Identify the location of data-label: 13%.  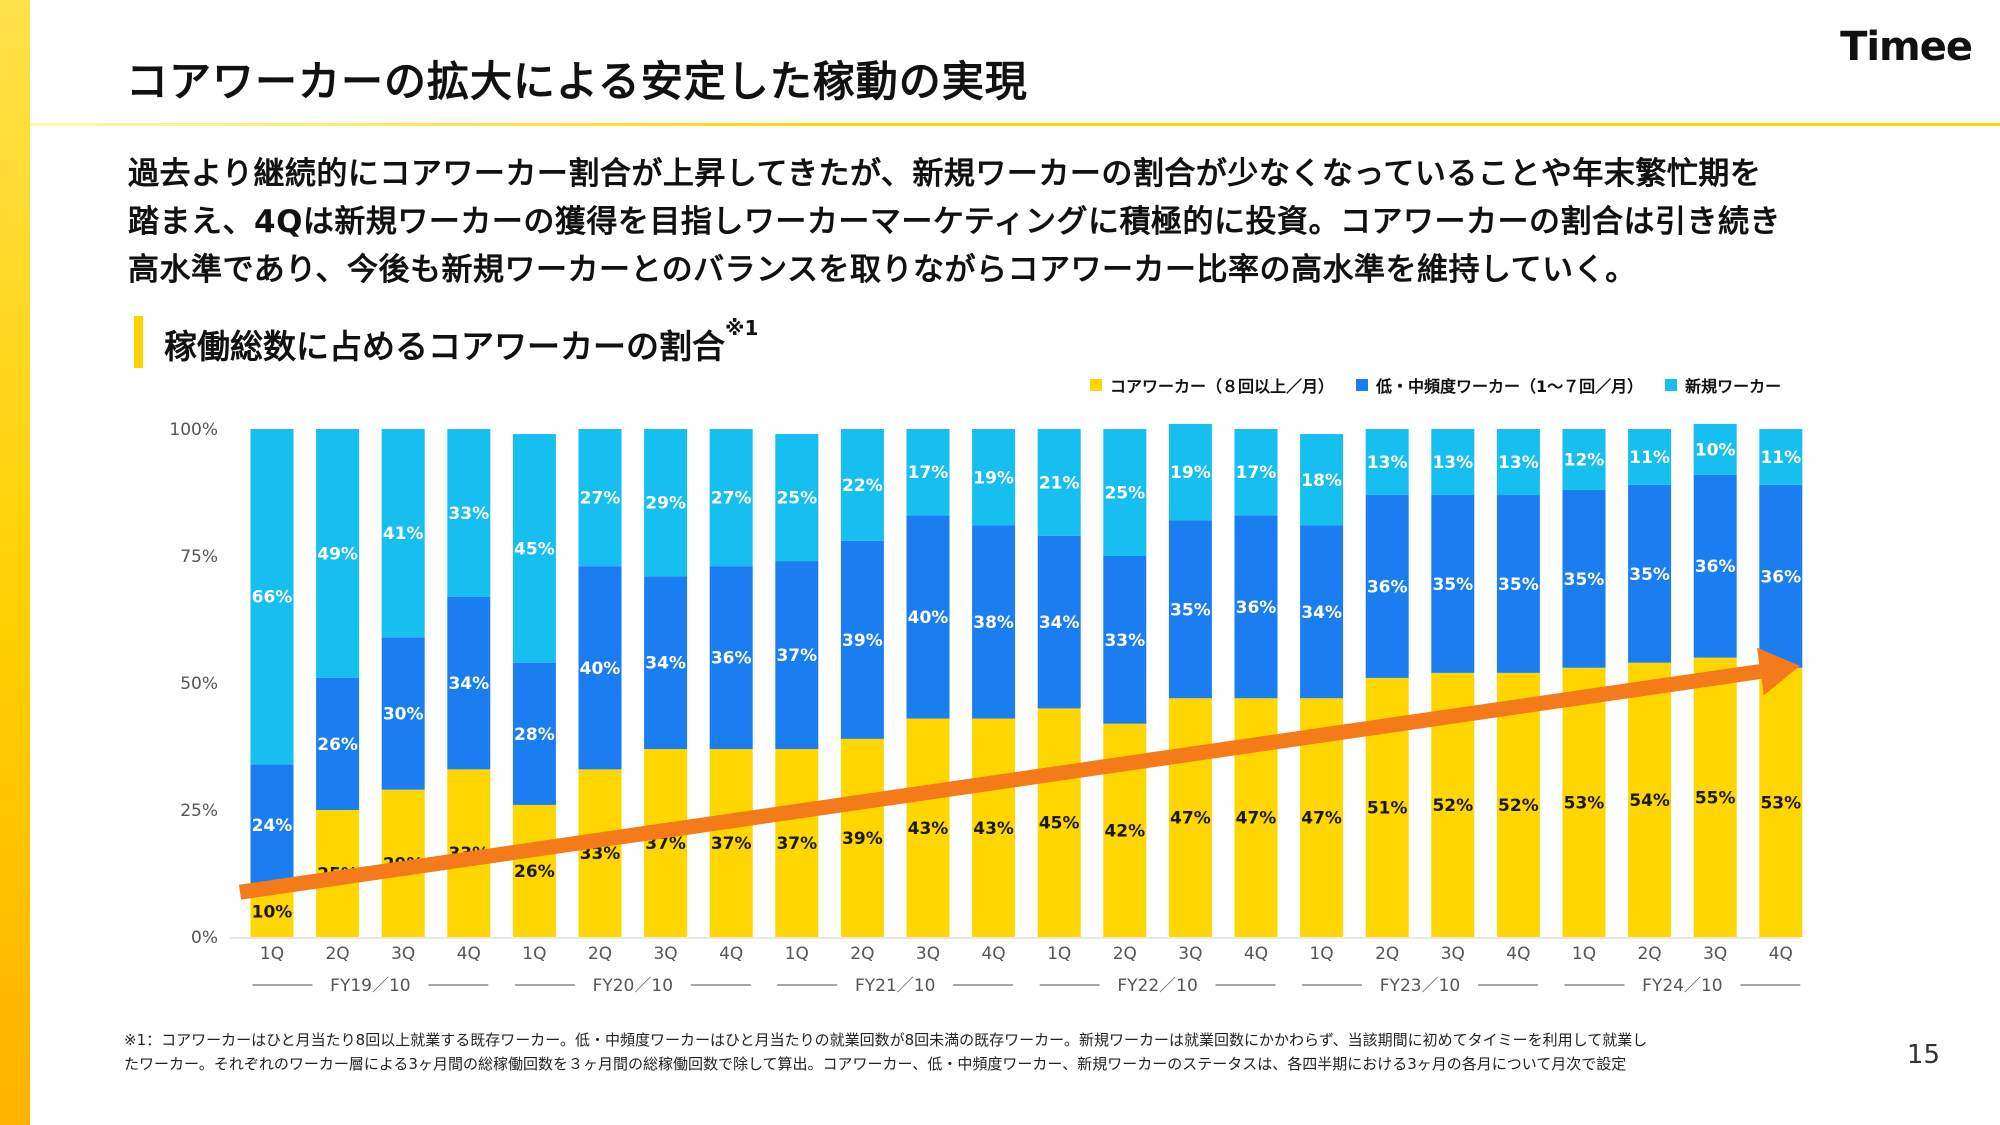
(1518, 463).